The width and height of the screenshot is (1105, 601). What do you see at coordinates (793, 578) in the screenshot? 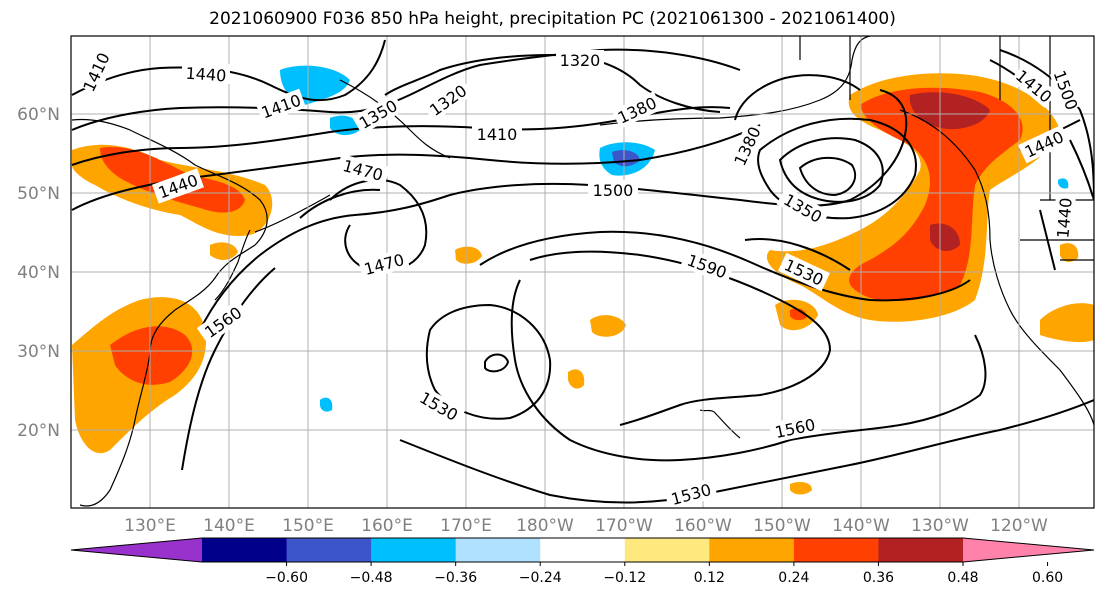
I see `colorbar-tick-label: 0.24` at bounding box center [793, 578].